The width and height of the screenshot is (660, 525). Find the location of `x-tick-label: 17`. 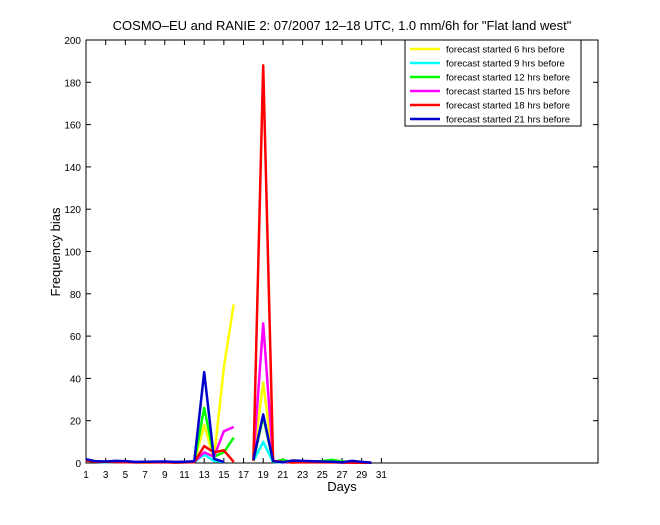

x-tick-label: 17 is located at coordinates (244, 475).